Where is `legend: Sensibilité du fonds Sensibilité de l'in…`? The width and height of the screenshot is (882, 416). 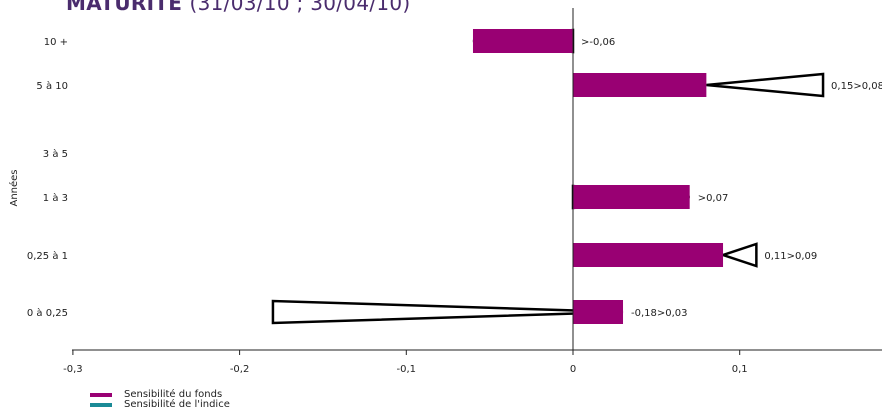 legend: Sensibilité du fonds Sensibilité de l'in… is located at coordinates (160, 400).